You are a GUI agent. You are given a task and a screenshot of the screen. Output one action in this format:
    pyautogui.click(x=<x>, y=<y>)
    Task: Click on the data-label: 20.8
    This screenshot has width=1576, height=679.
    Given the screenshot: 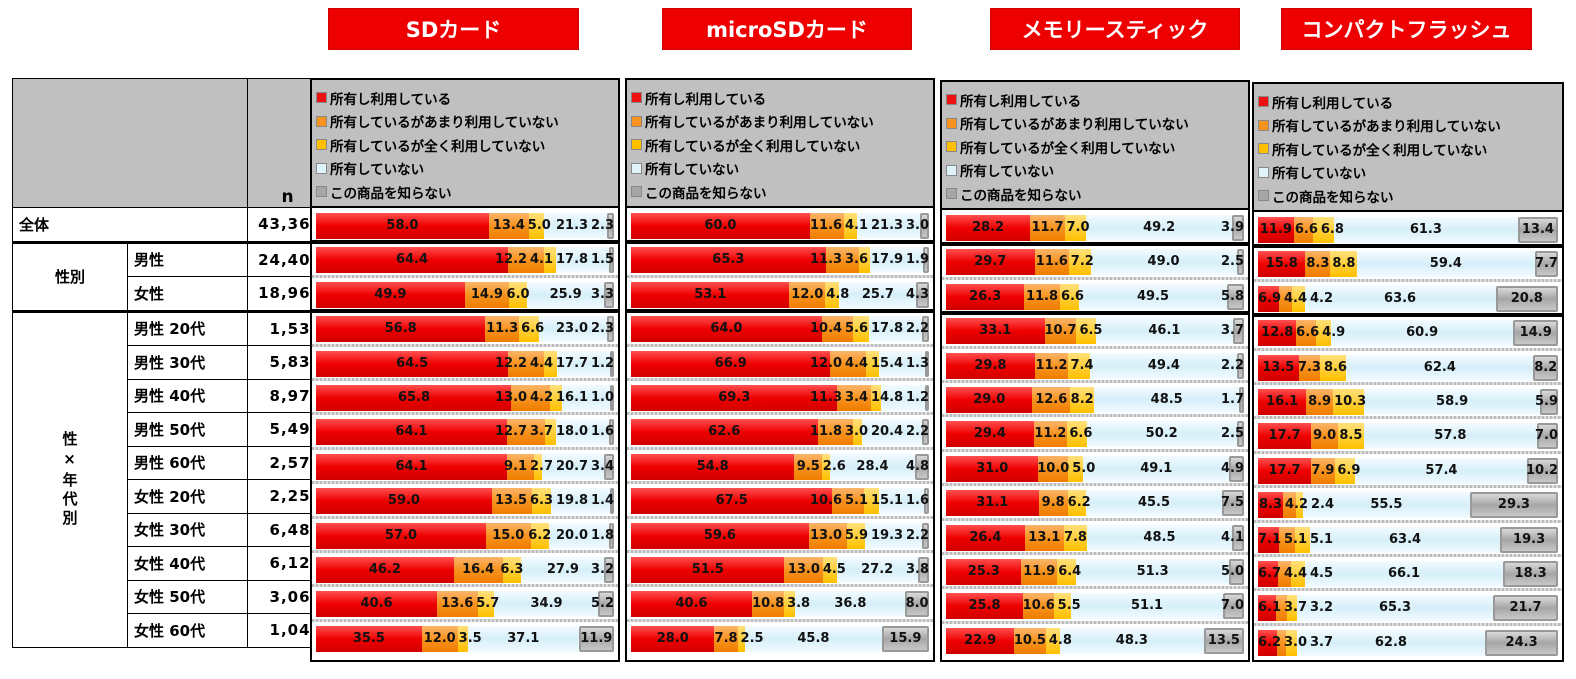 What is the action you would take?
    pyautogui.click(x=1526, y=298)
    